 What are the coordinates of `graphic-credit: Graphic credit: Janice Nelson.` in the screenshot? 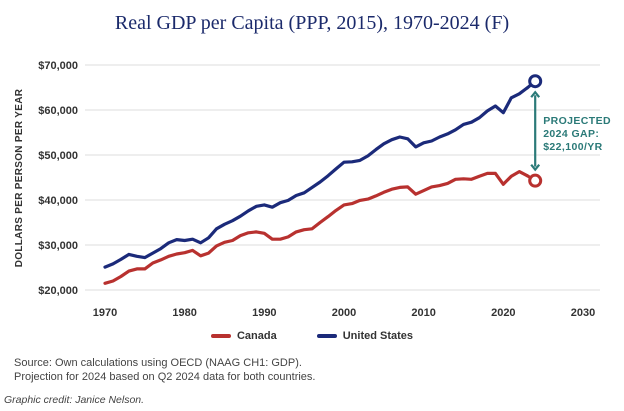 It's located at (74, 400).